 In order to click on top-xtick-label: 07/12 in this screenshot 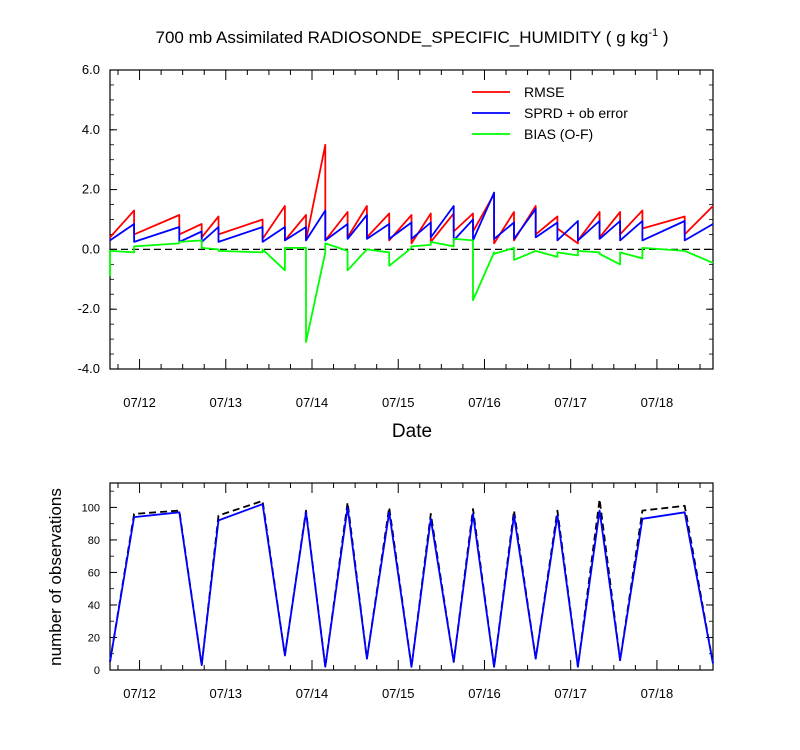, I will do `click(139, 402)`.